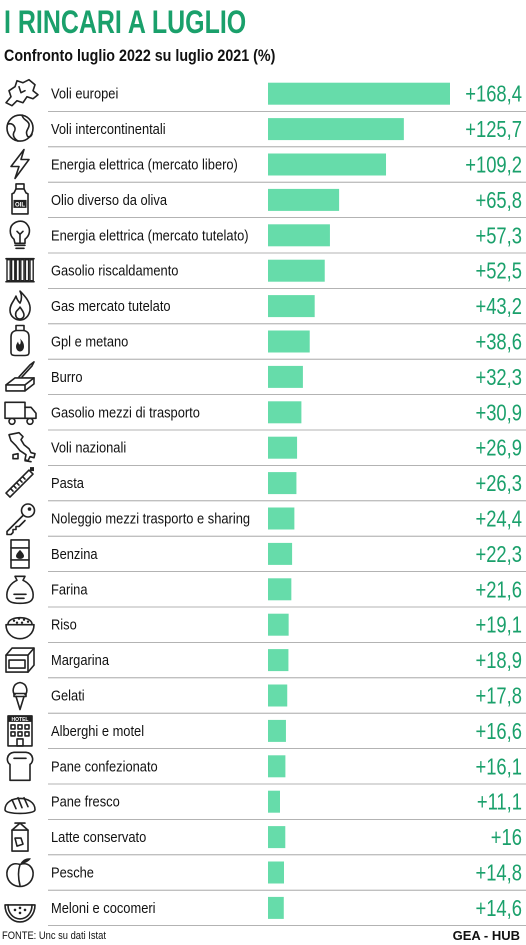 The image size is (526, 945). I want to click on radiator-icon, so click(20, 270).